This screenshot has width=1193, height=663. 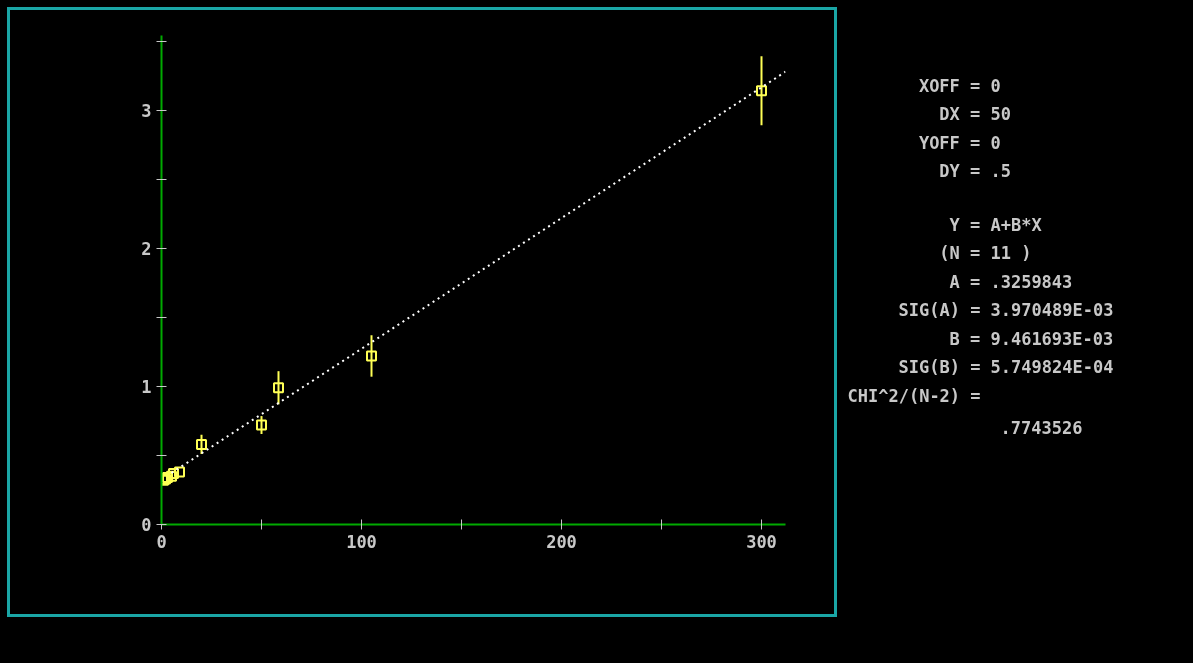 What do you see at coordinates (146, 110) in the screenshot?
I see `y-tick-label: 3` at bounding box center [146, 110].